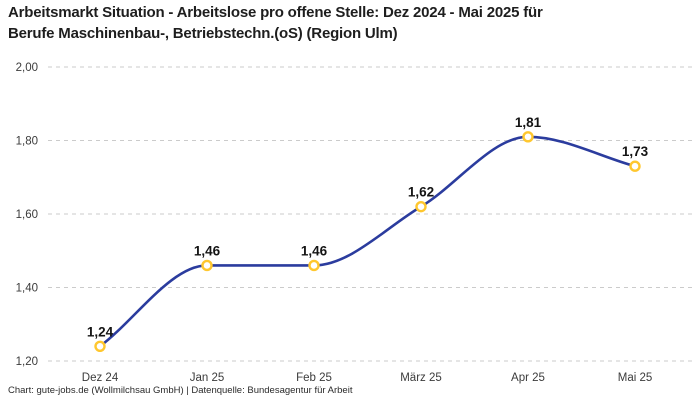 The image size is (700, 400). What do you see at coordinates (421, 378) in the screenshot?
I see `x-tick-label: März 25` at bounding box center [421, 378].